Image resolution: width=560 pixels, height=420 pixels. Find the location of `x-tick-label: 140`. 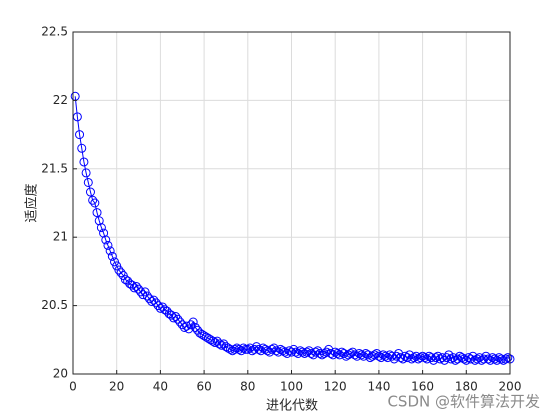

x-tick-label: 140 is located at coordinates (378, 387).